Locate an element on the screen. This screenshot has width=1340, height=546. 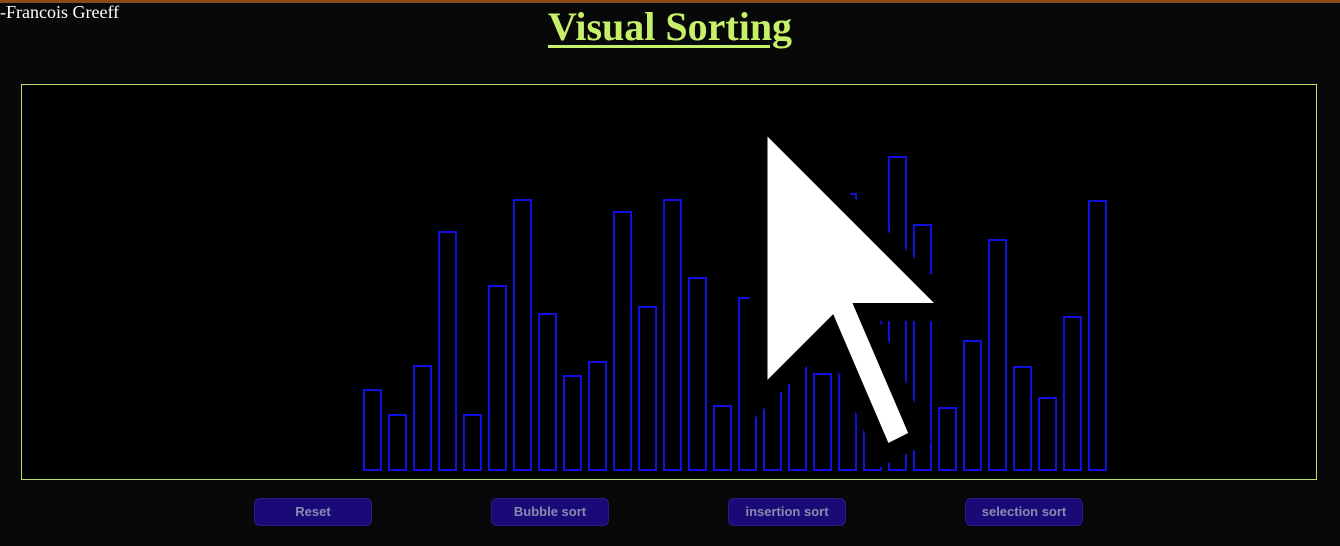
bubble-sort-button: Bubble sort is located at coordinates (550, 512).